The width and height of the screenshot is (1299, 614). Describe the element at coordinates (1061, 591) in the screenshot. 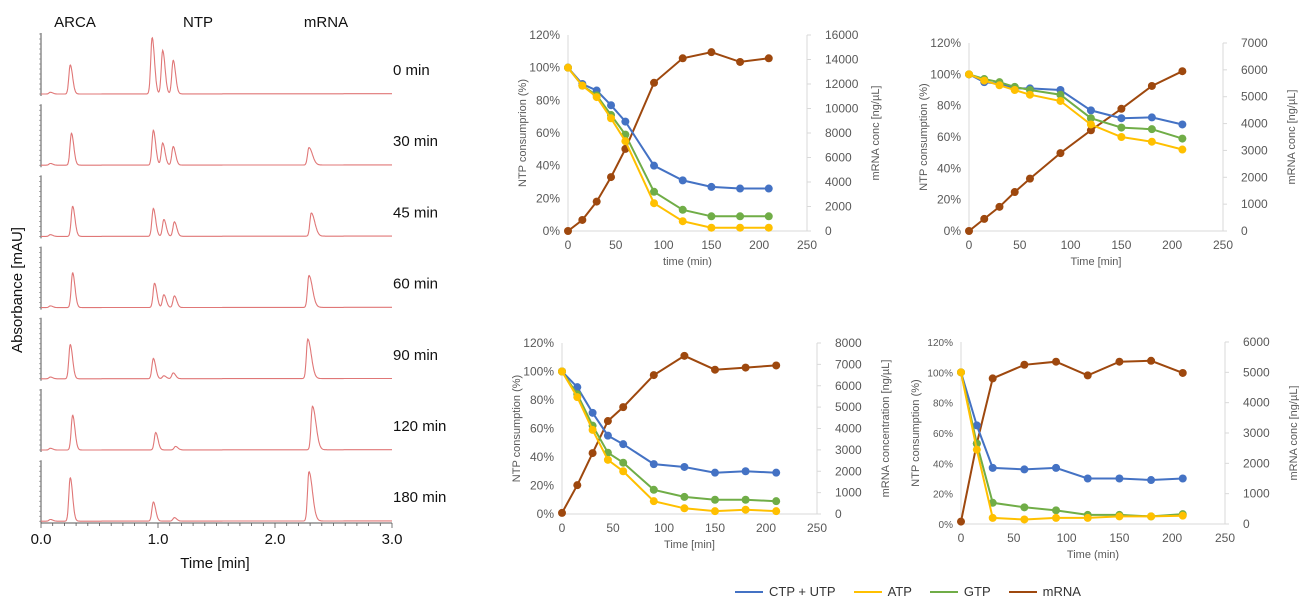

I see `legend-label: mRNA` at that location.